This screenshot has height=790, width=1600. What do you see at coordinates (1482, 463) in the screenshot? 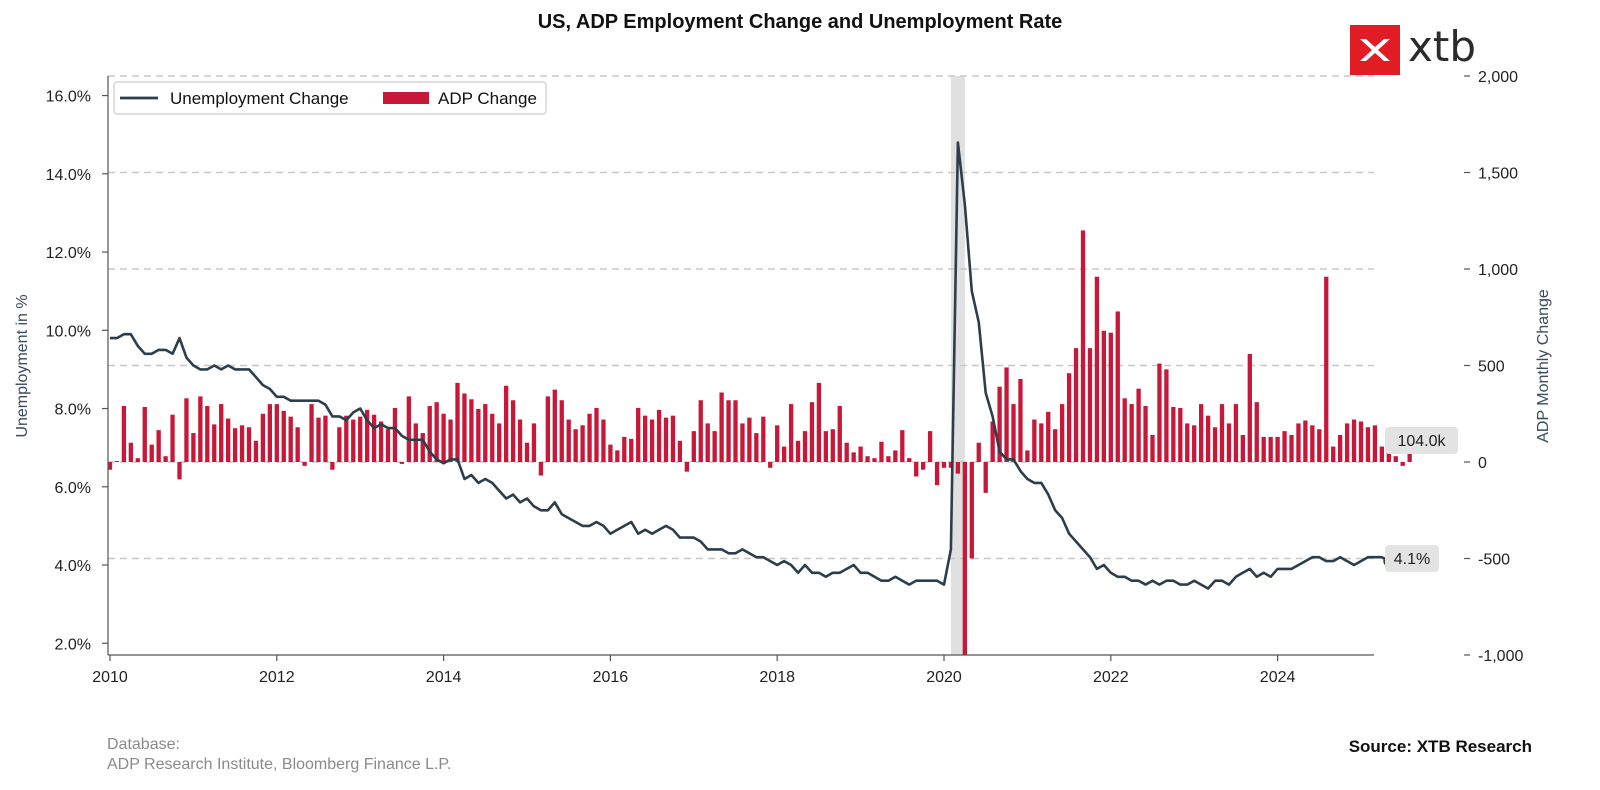
I see `right-tick-label: 0` at bounding box center [1482, 463].